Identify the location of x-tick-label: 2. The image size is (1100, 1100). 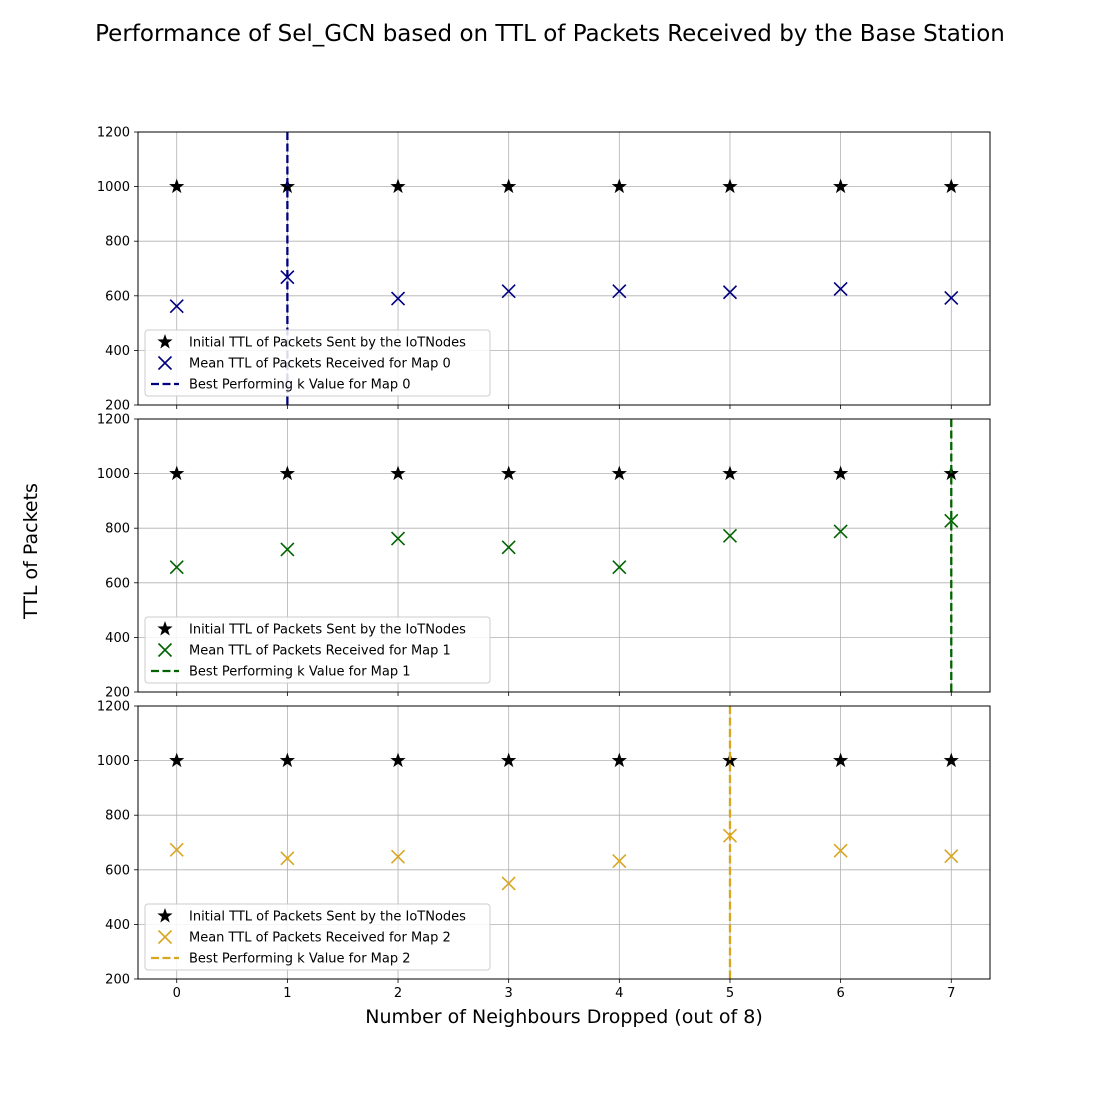
(398, 993).